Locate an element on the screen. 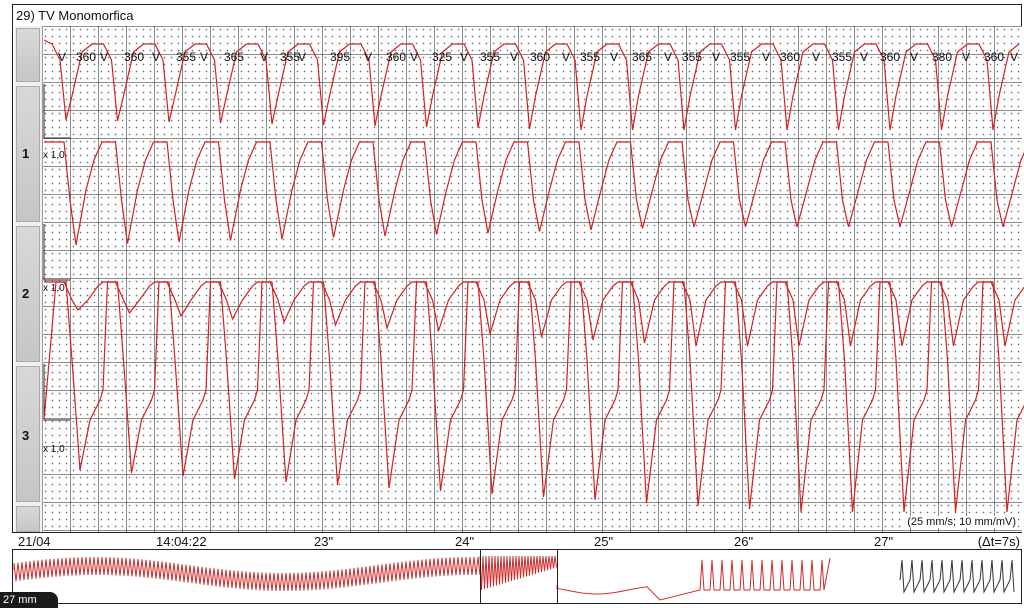  time-clock: 14:04:22 is located at coordinates (181, 541).